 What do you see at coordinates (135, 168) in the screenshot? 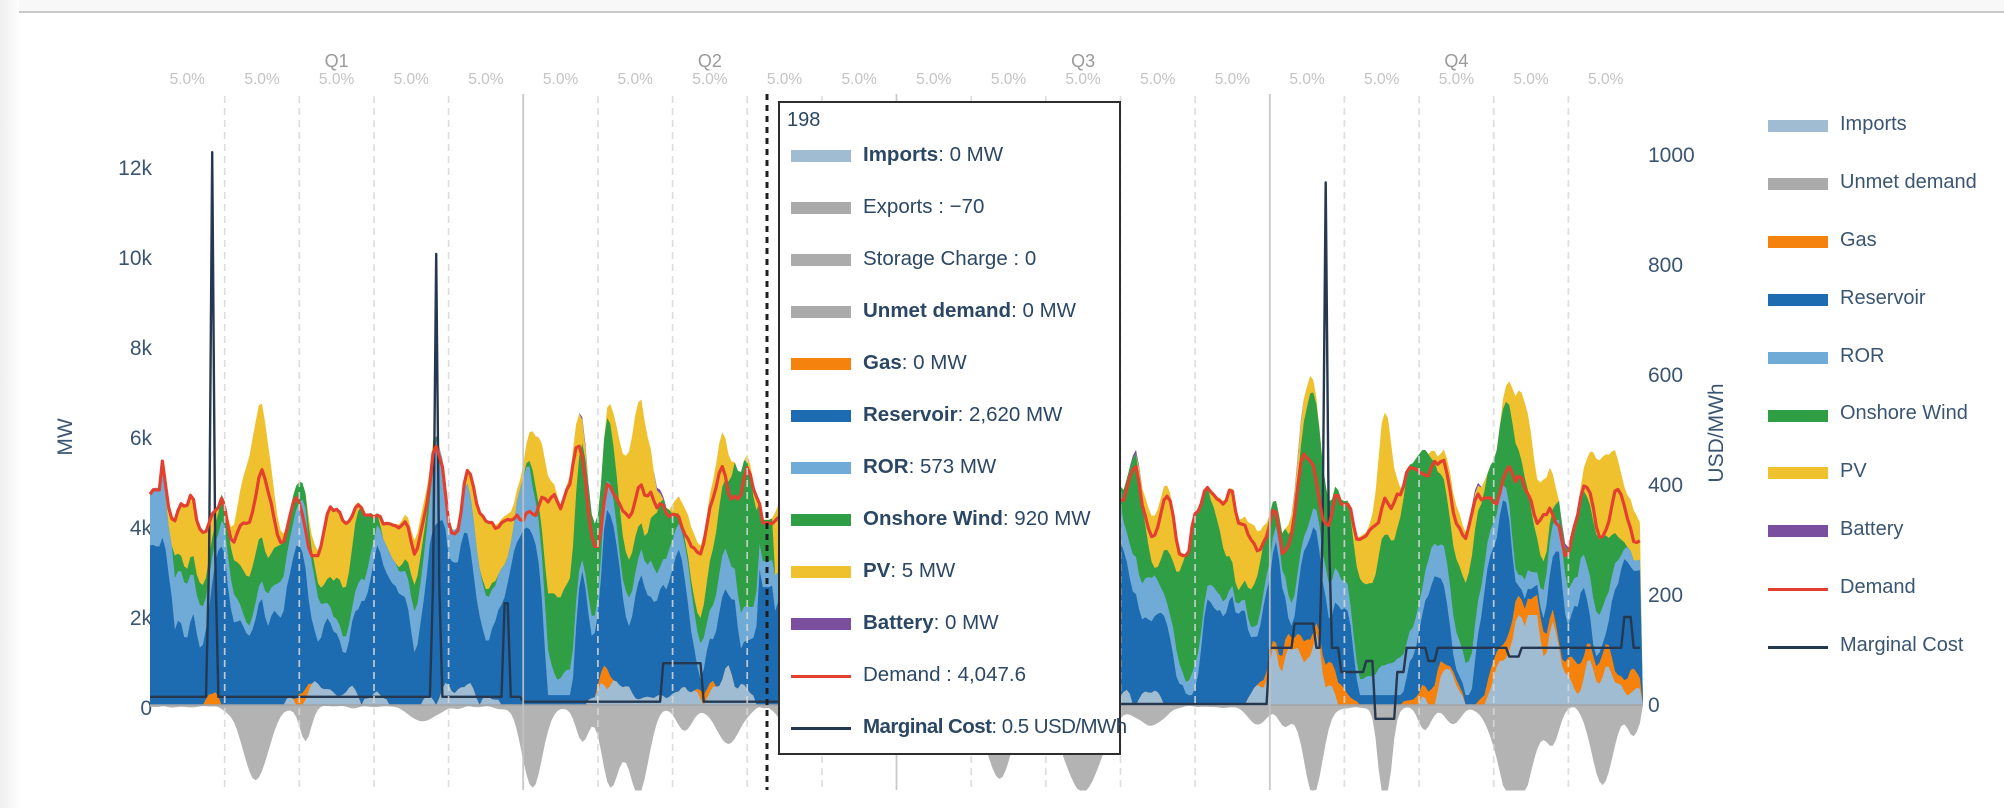
I see `svg-text: 12k` at bounding box center [135, 168].